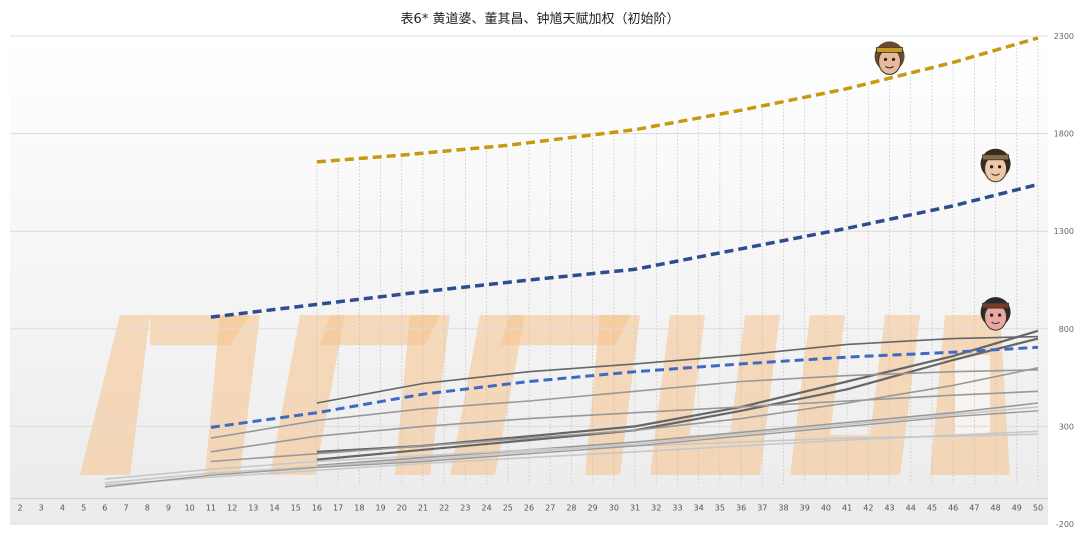 The width and height of the screenshot is (1080, 534). What do you see at coordinates (317, 508) in the screenshot?
I see `x-tick-label: 16` at bounding box center [317, 508].